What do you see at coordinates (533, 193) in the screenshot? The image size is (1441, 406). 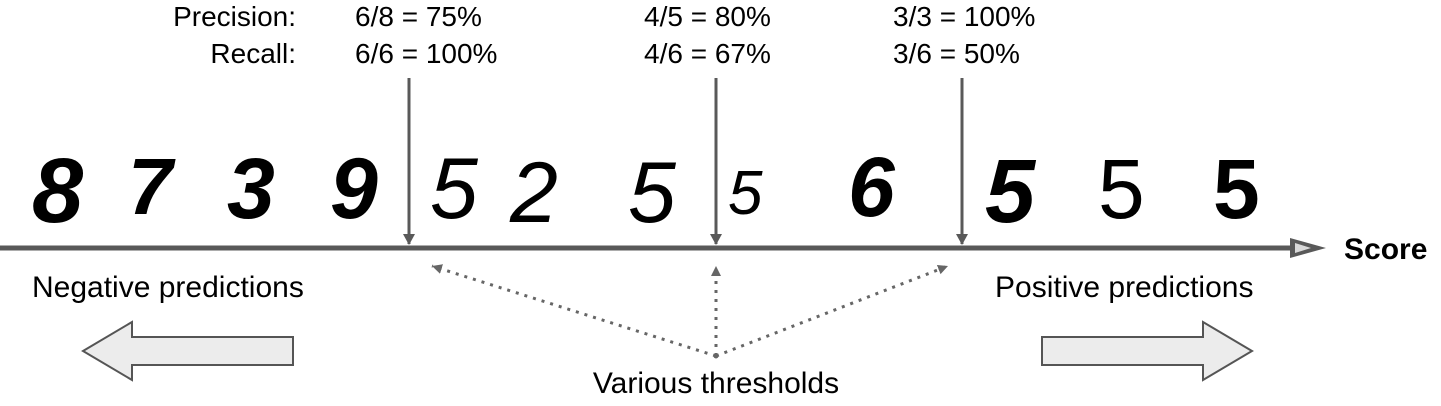 I see `digit-6: 2` at bounding box center [533, 193].